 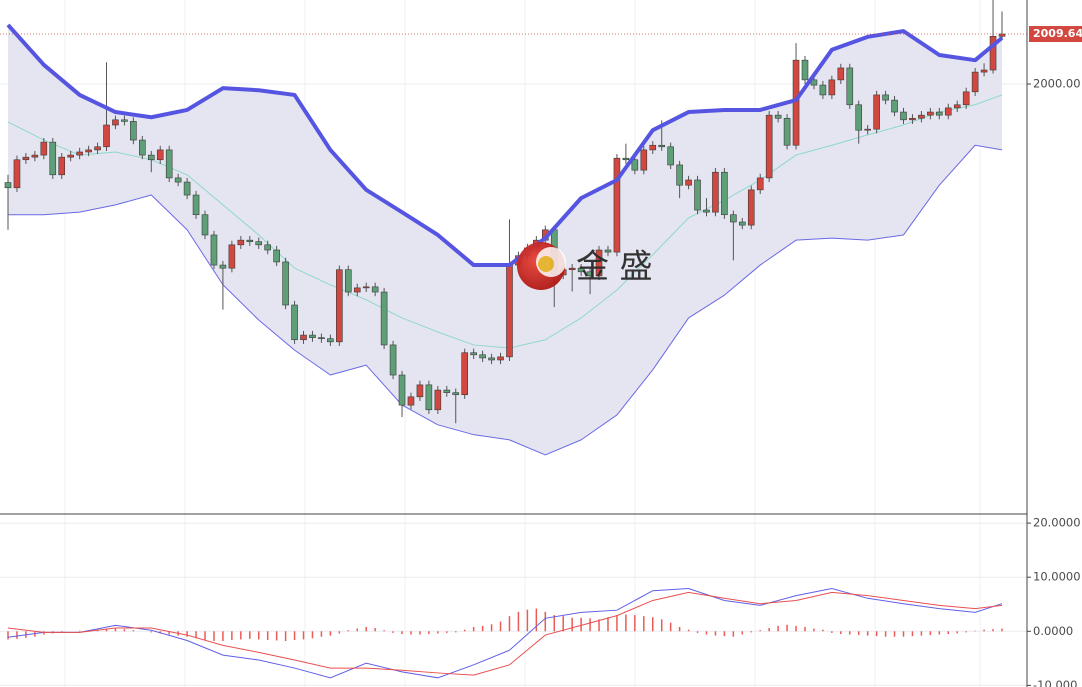 What do you see at coordinates (614, 266) in the screenshot?
I see `watermark-text: 金 盛` at bounding box center [614, 266].